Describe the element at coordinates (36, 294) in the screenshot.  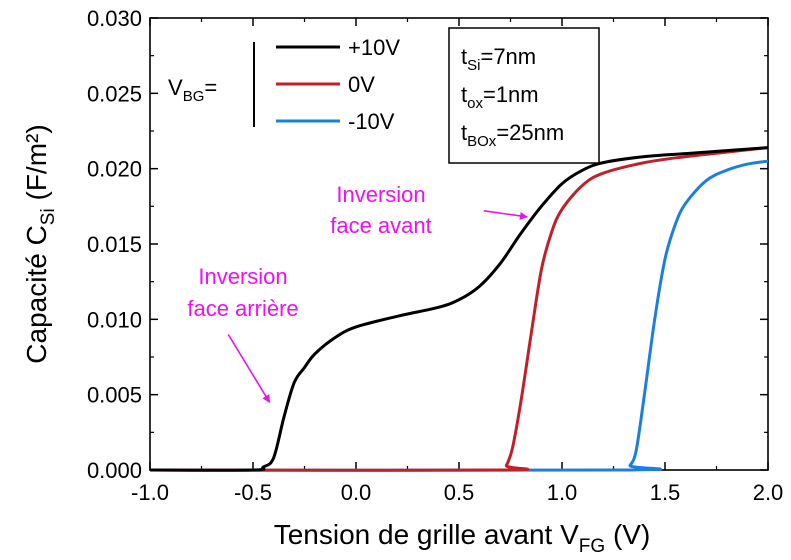
I see `y-axis-label-main: Capacité C` at that location.